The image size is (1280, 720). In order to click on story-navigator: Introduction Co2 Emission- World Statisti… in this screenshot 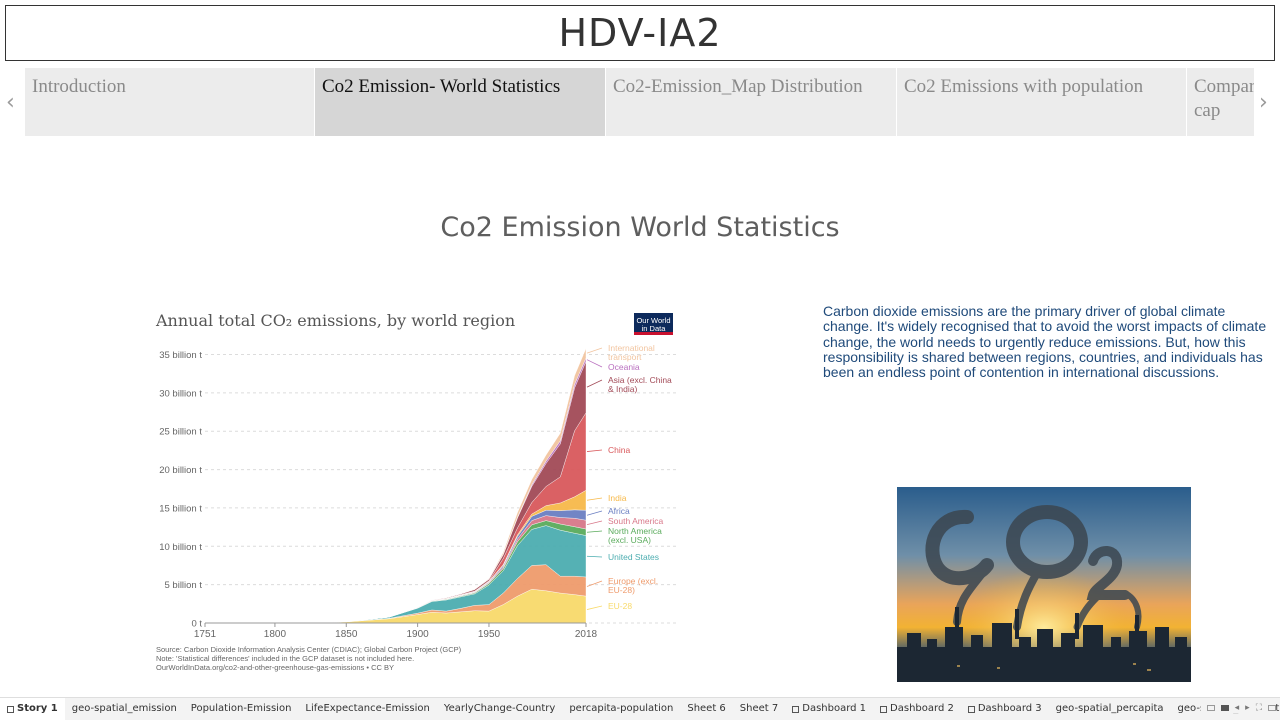, I will do `click(639, 102)`.